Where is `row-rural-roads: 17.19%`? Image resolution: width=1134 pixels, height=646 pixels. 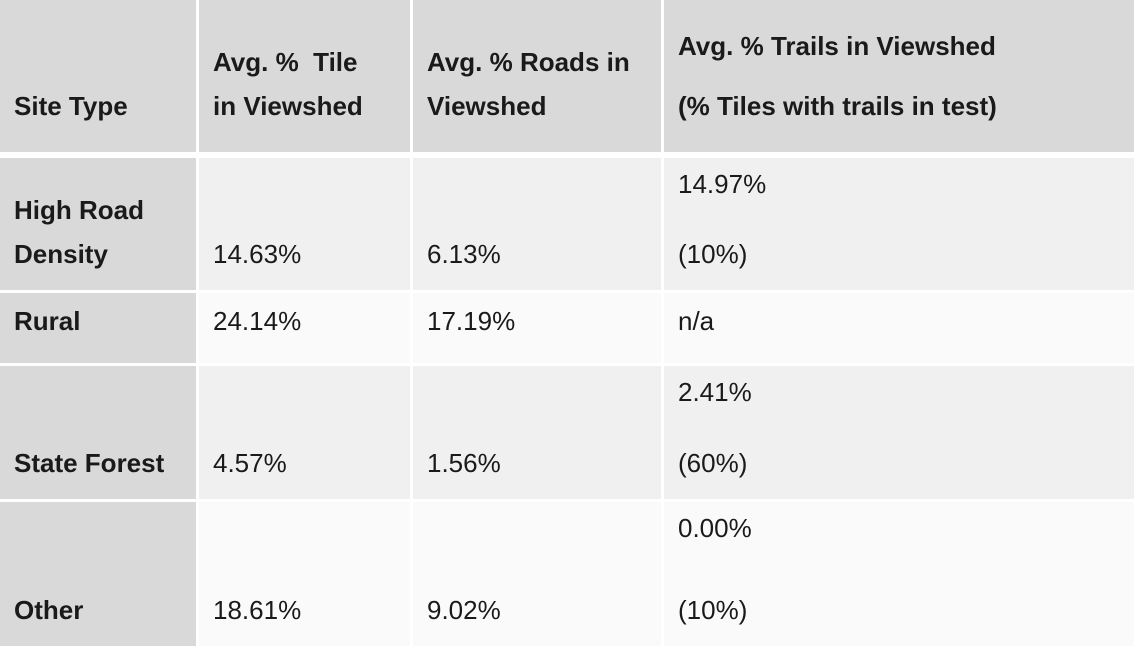 row-rural-roads: 17.19% is located at coordinates (537, 329).